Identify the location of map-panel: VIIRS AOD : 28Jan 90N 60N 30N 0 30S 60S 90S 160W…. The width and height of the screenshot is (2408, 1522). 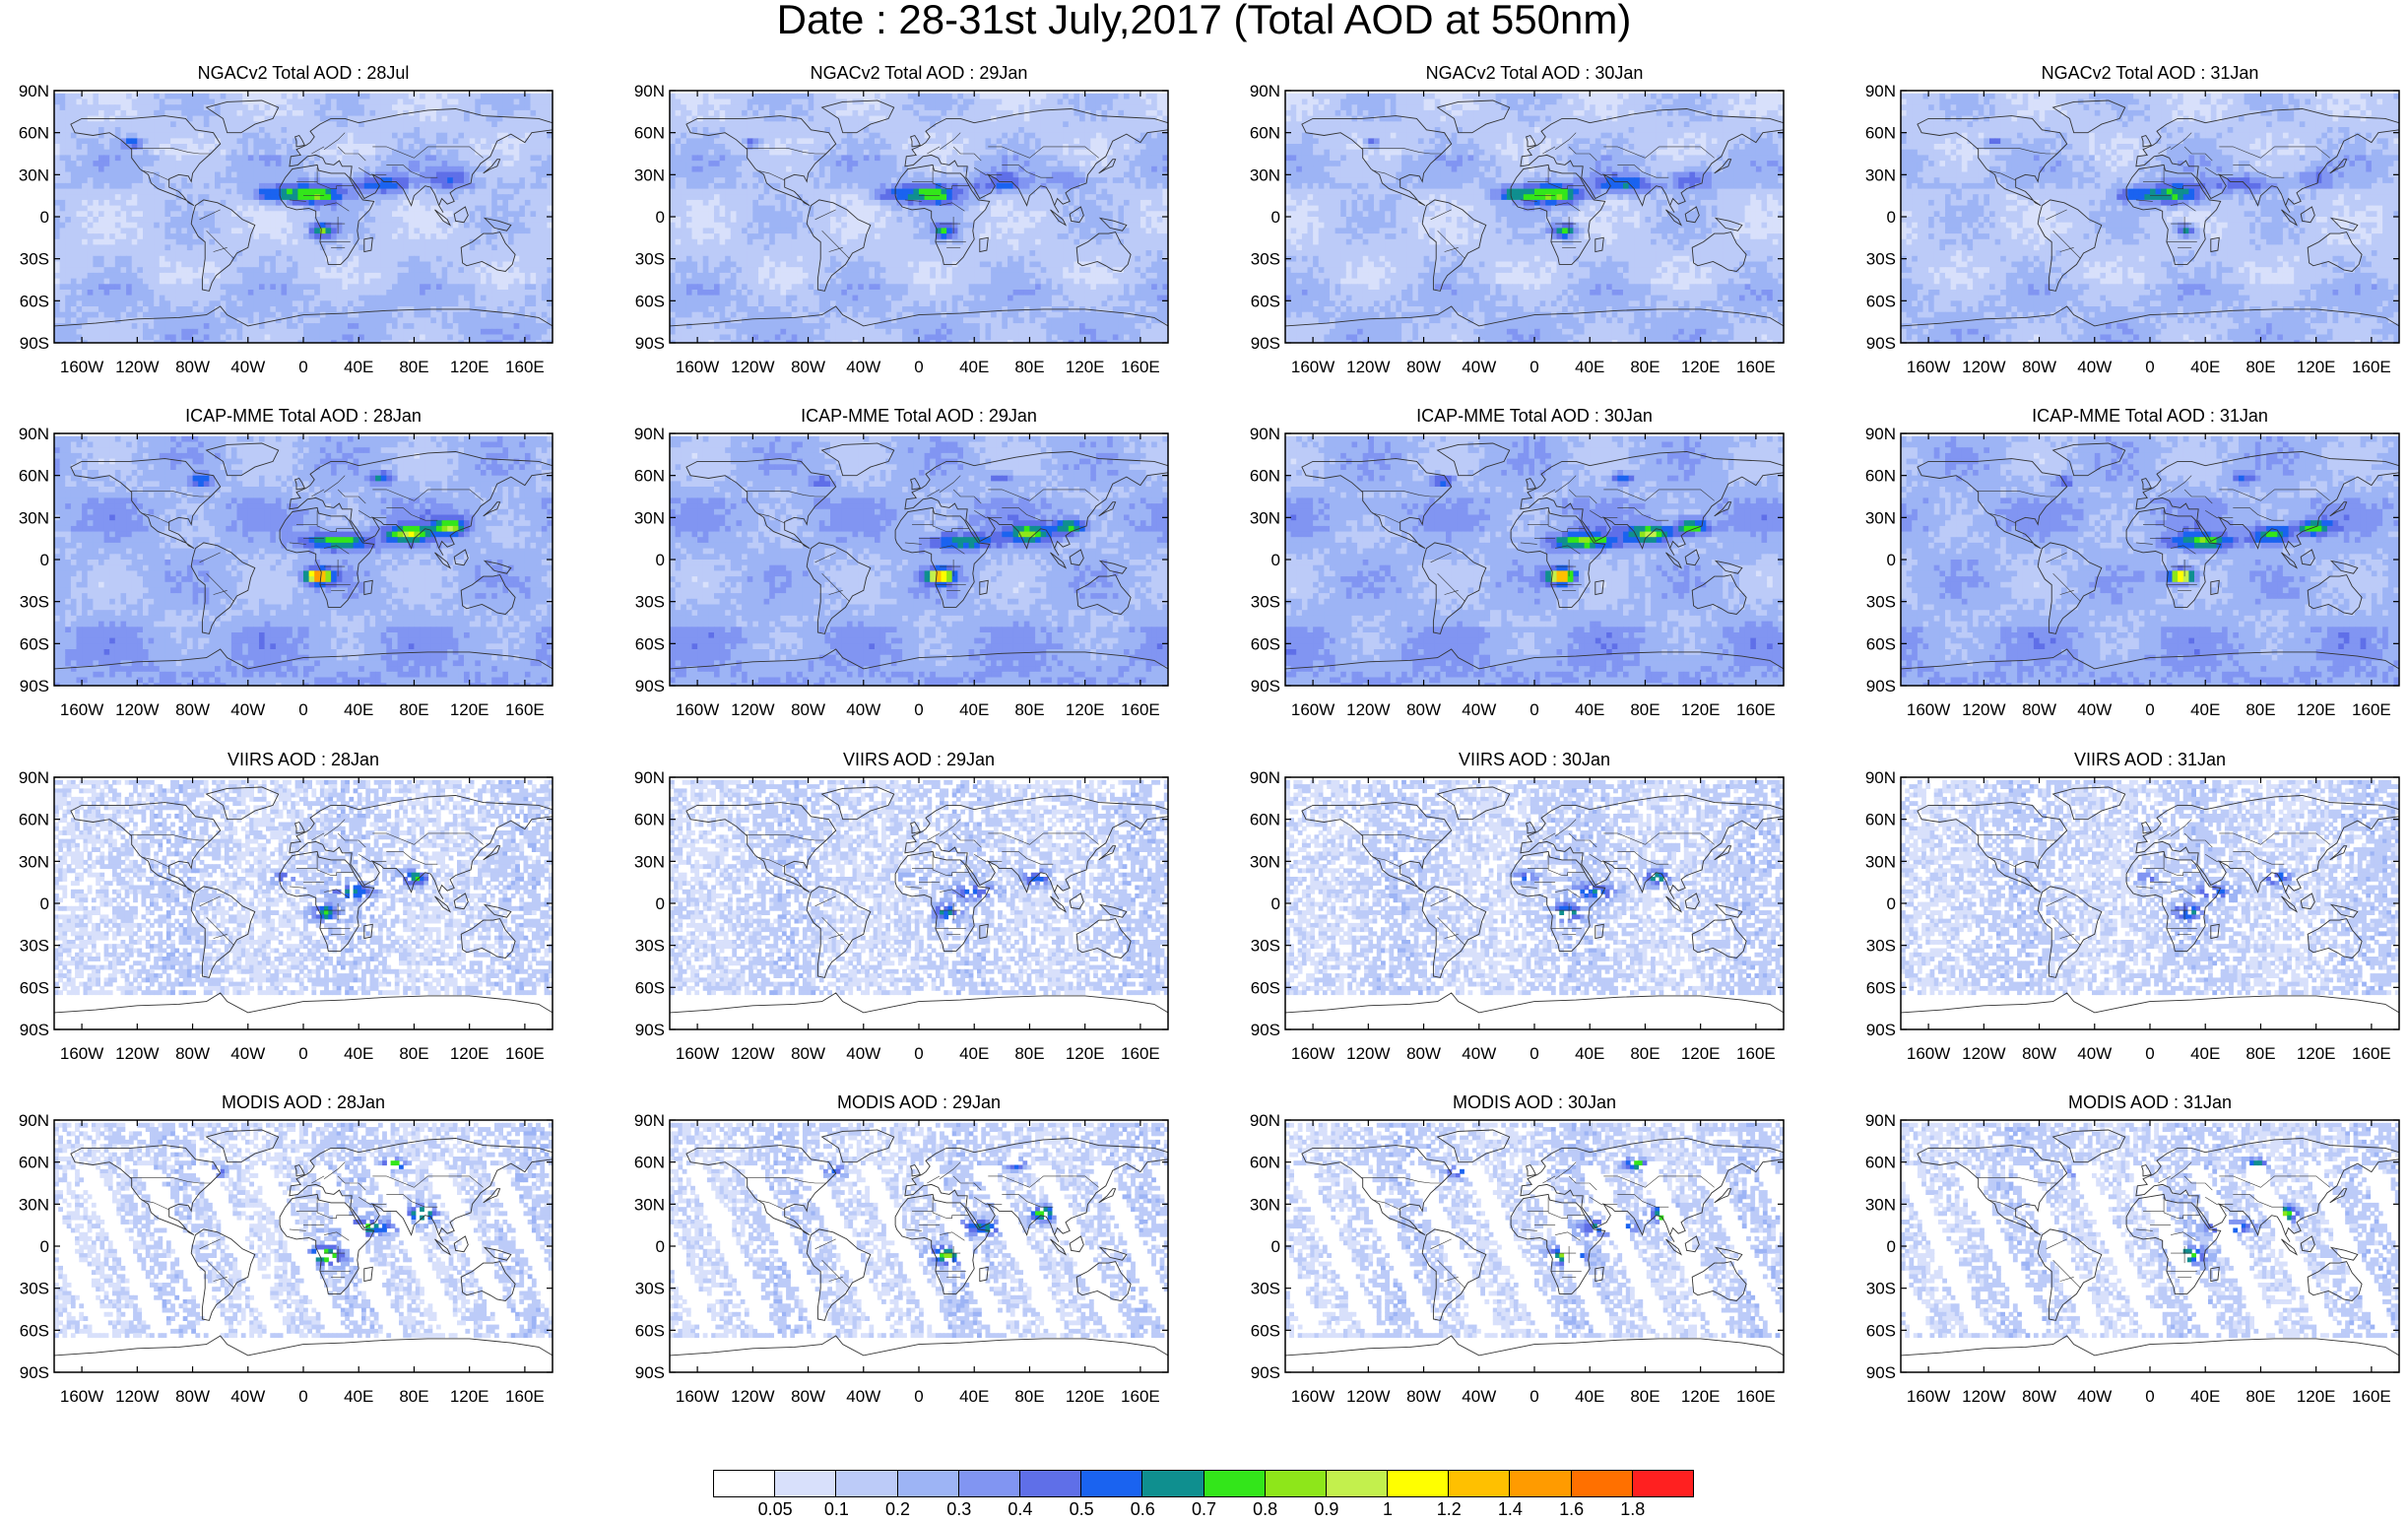
(310, 910).